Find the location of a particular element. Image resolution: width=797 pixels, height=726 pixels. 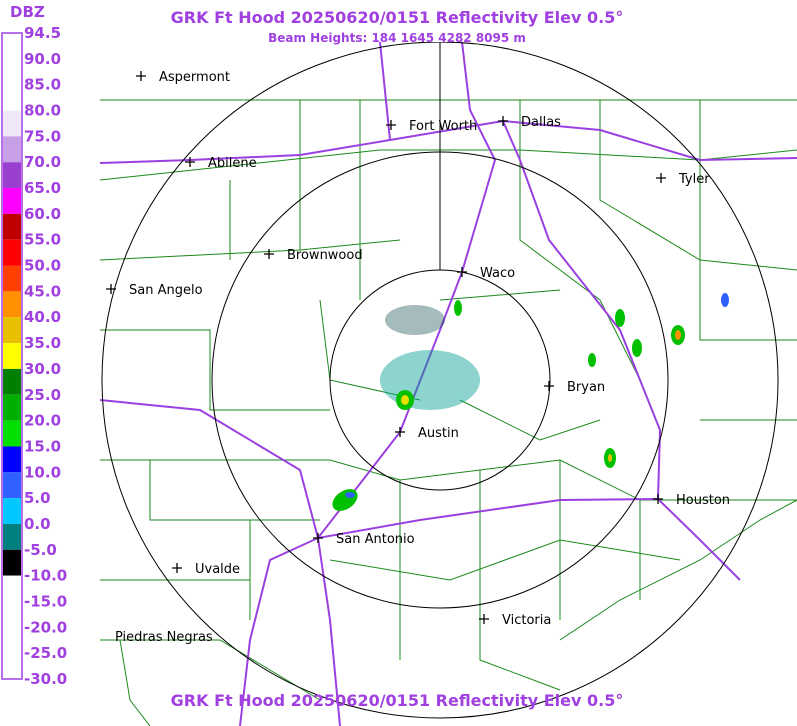

legend-label: 55.0 is located at coordinates (42, 240).